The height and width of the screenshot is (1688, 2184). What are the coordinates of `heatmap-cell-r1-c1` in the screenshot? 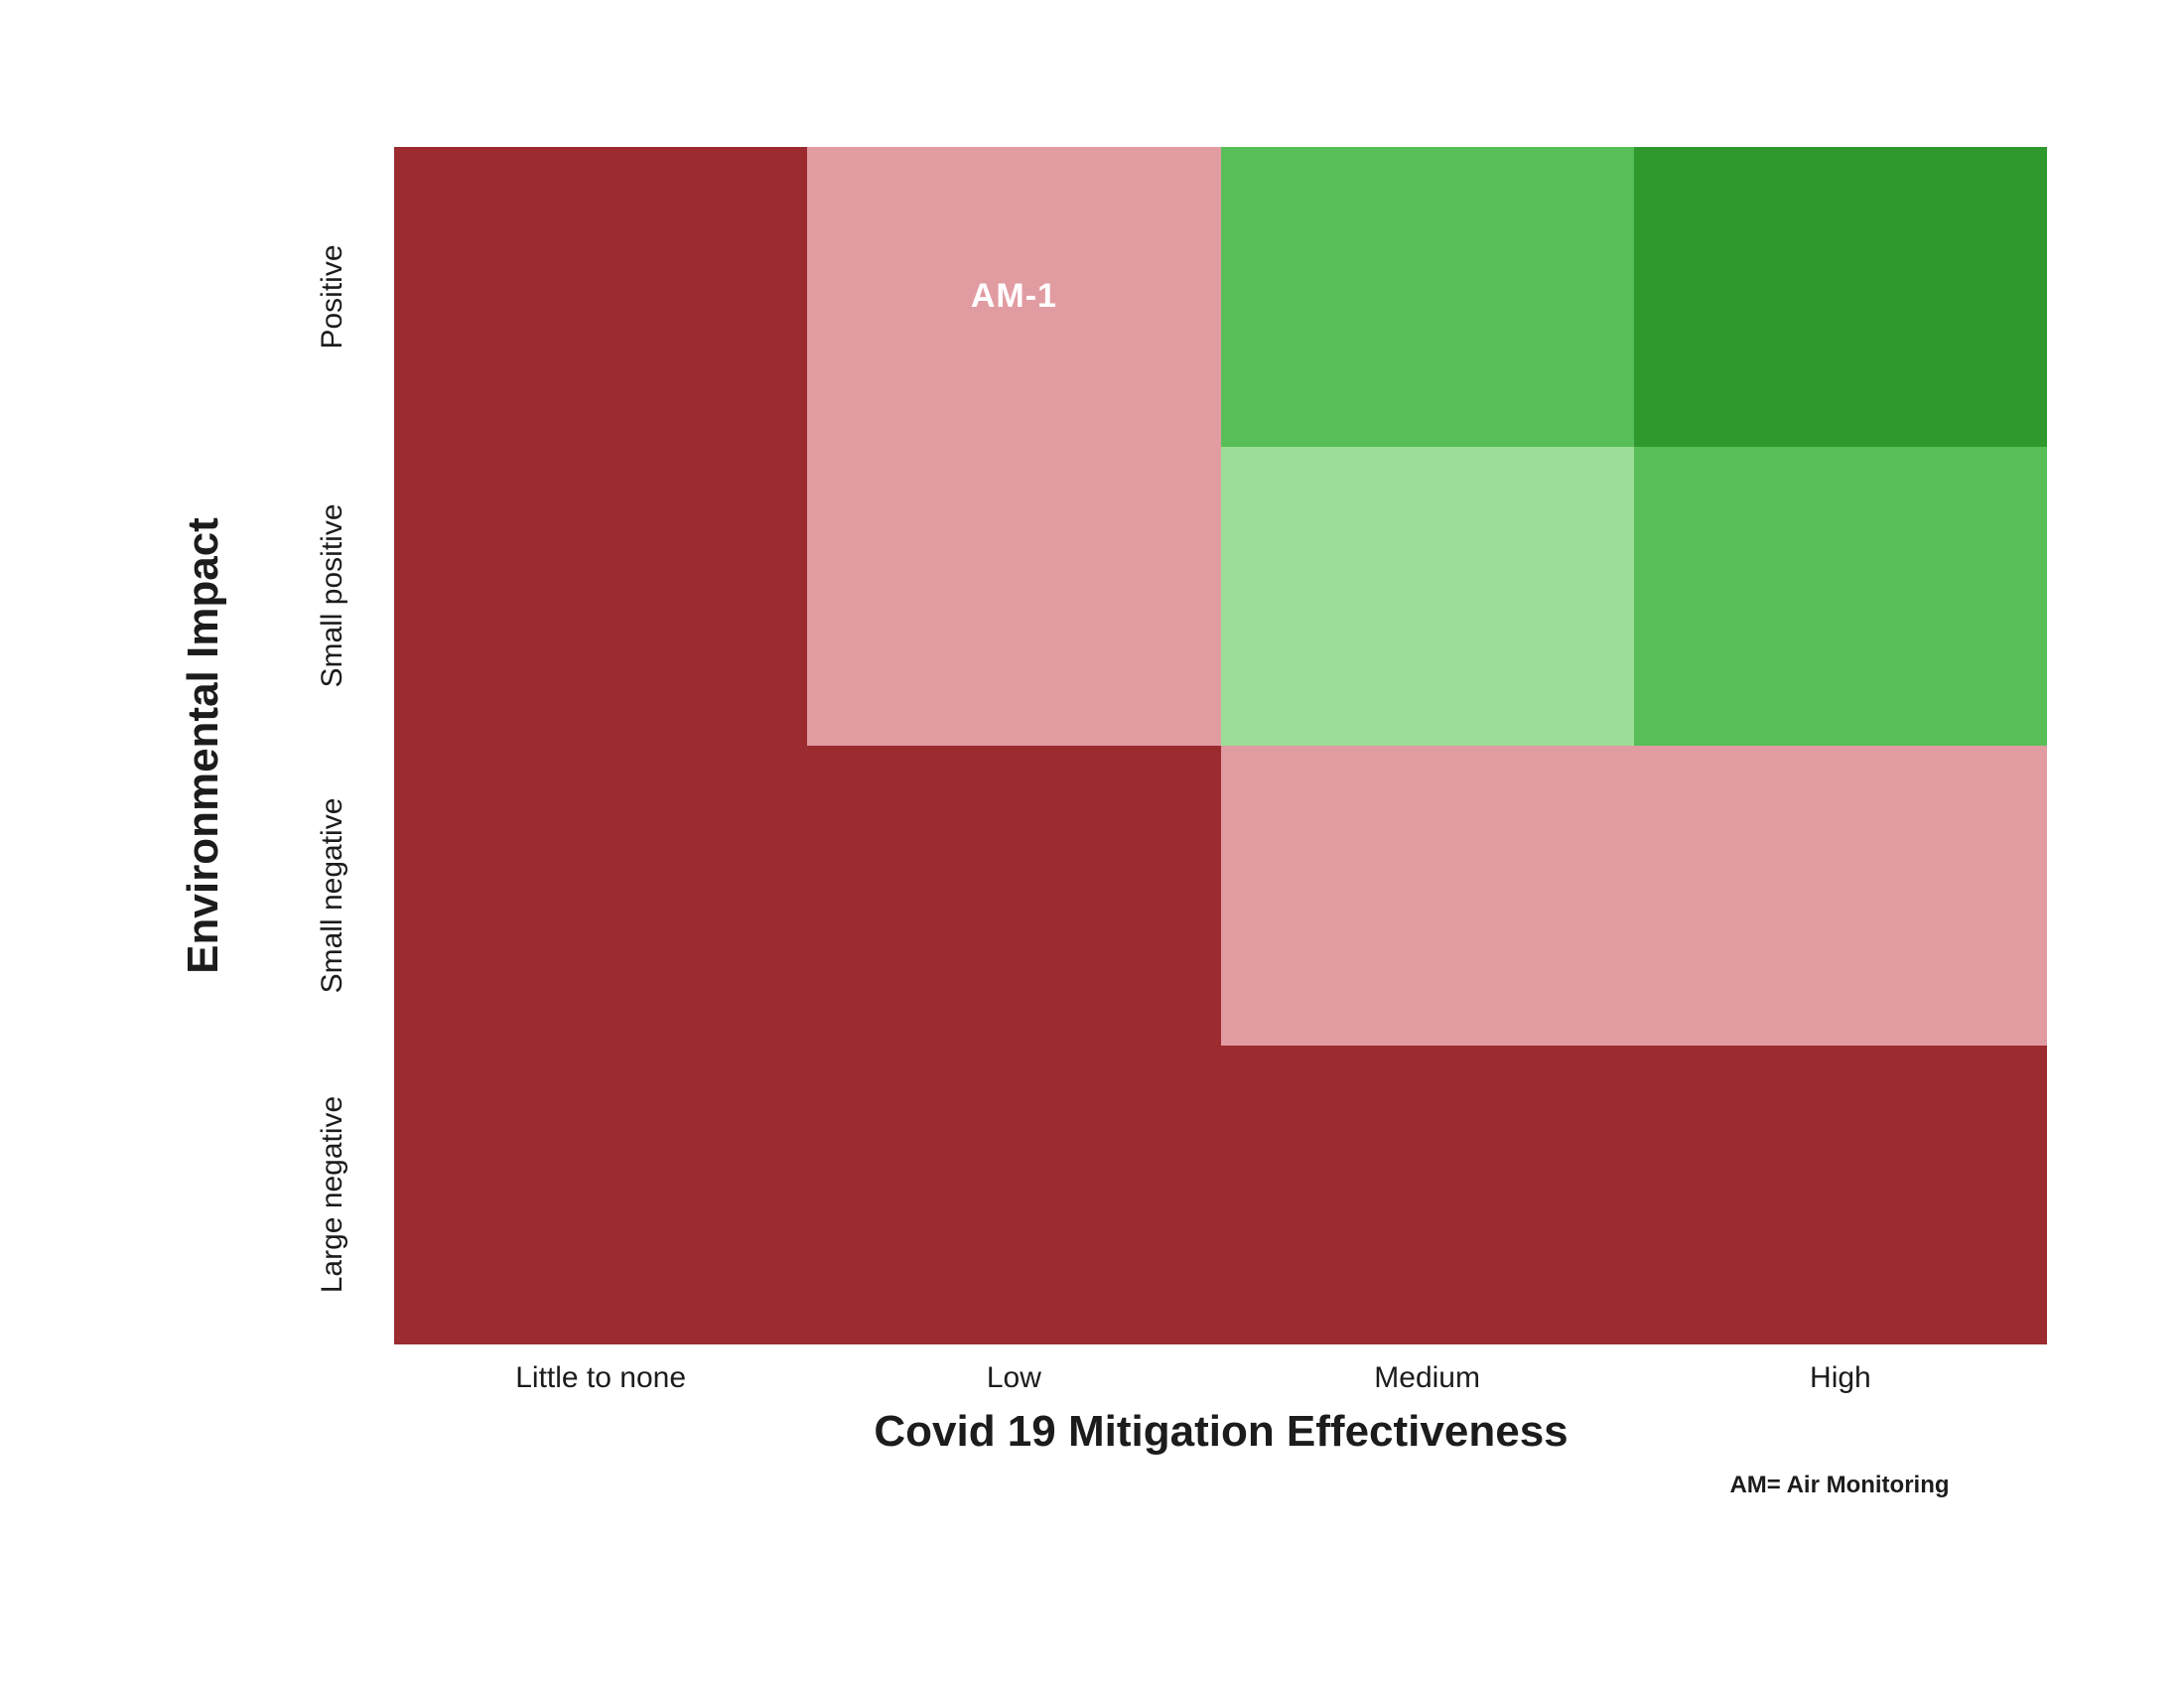 It's located at (1014, 596).